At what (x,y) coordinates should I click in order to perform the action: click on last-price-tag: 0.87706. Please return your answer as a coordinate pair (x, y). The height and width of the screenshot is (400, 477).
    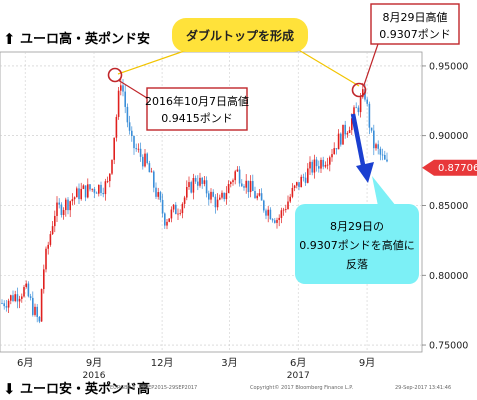
    Looking at the image, I should click on (449, 167).